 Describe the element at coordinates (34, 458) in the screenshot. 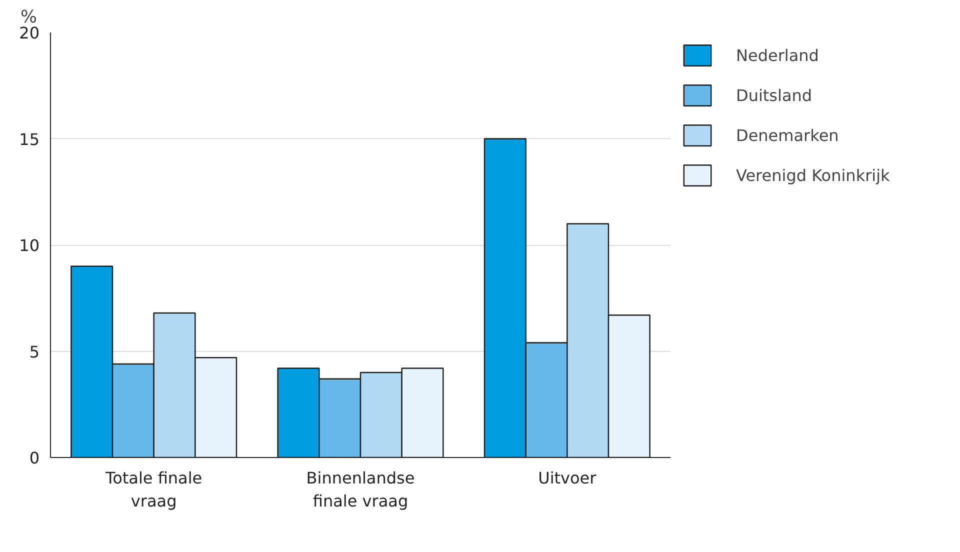

I see `y-tick-label: 0` at that location.